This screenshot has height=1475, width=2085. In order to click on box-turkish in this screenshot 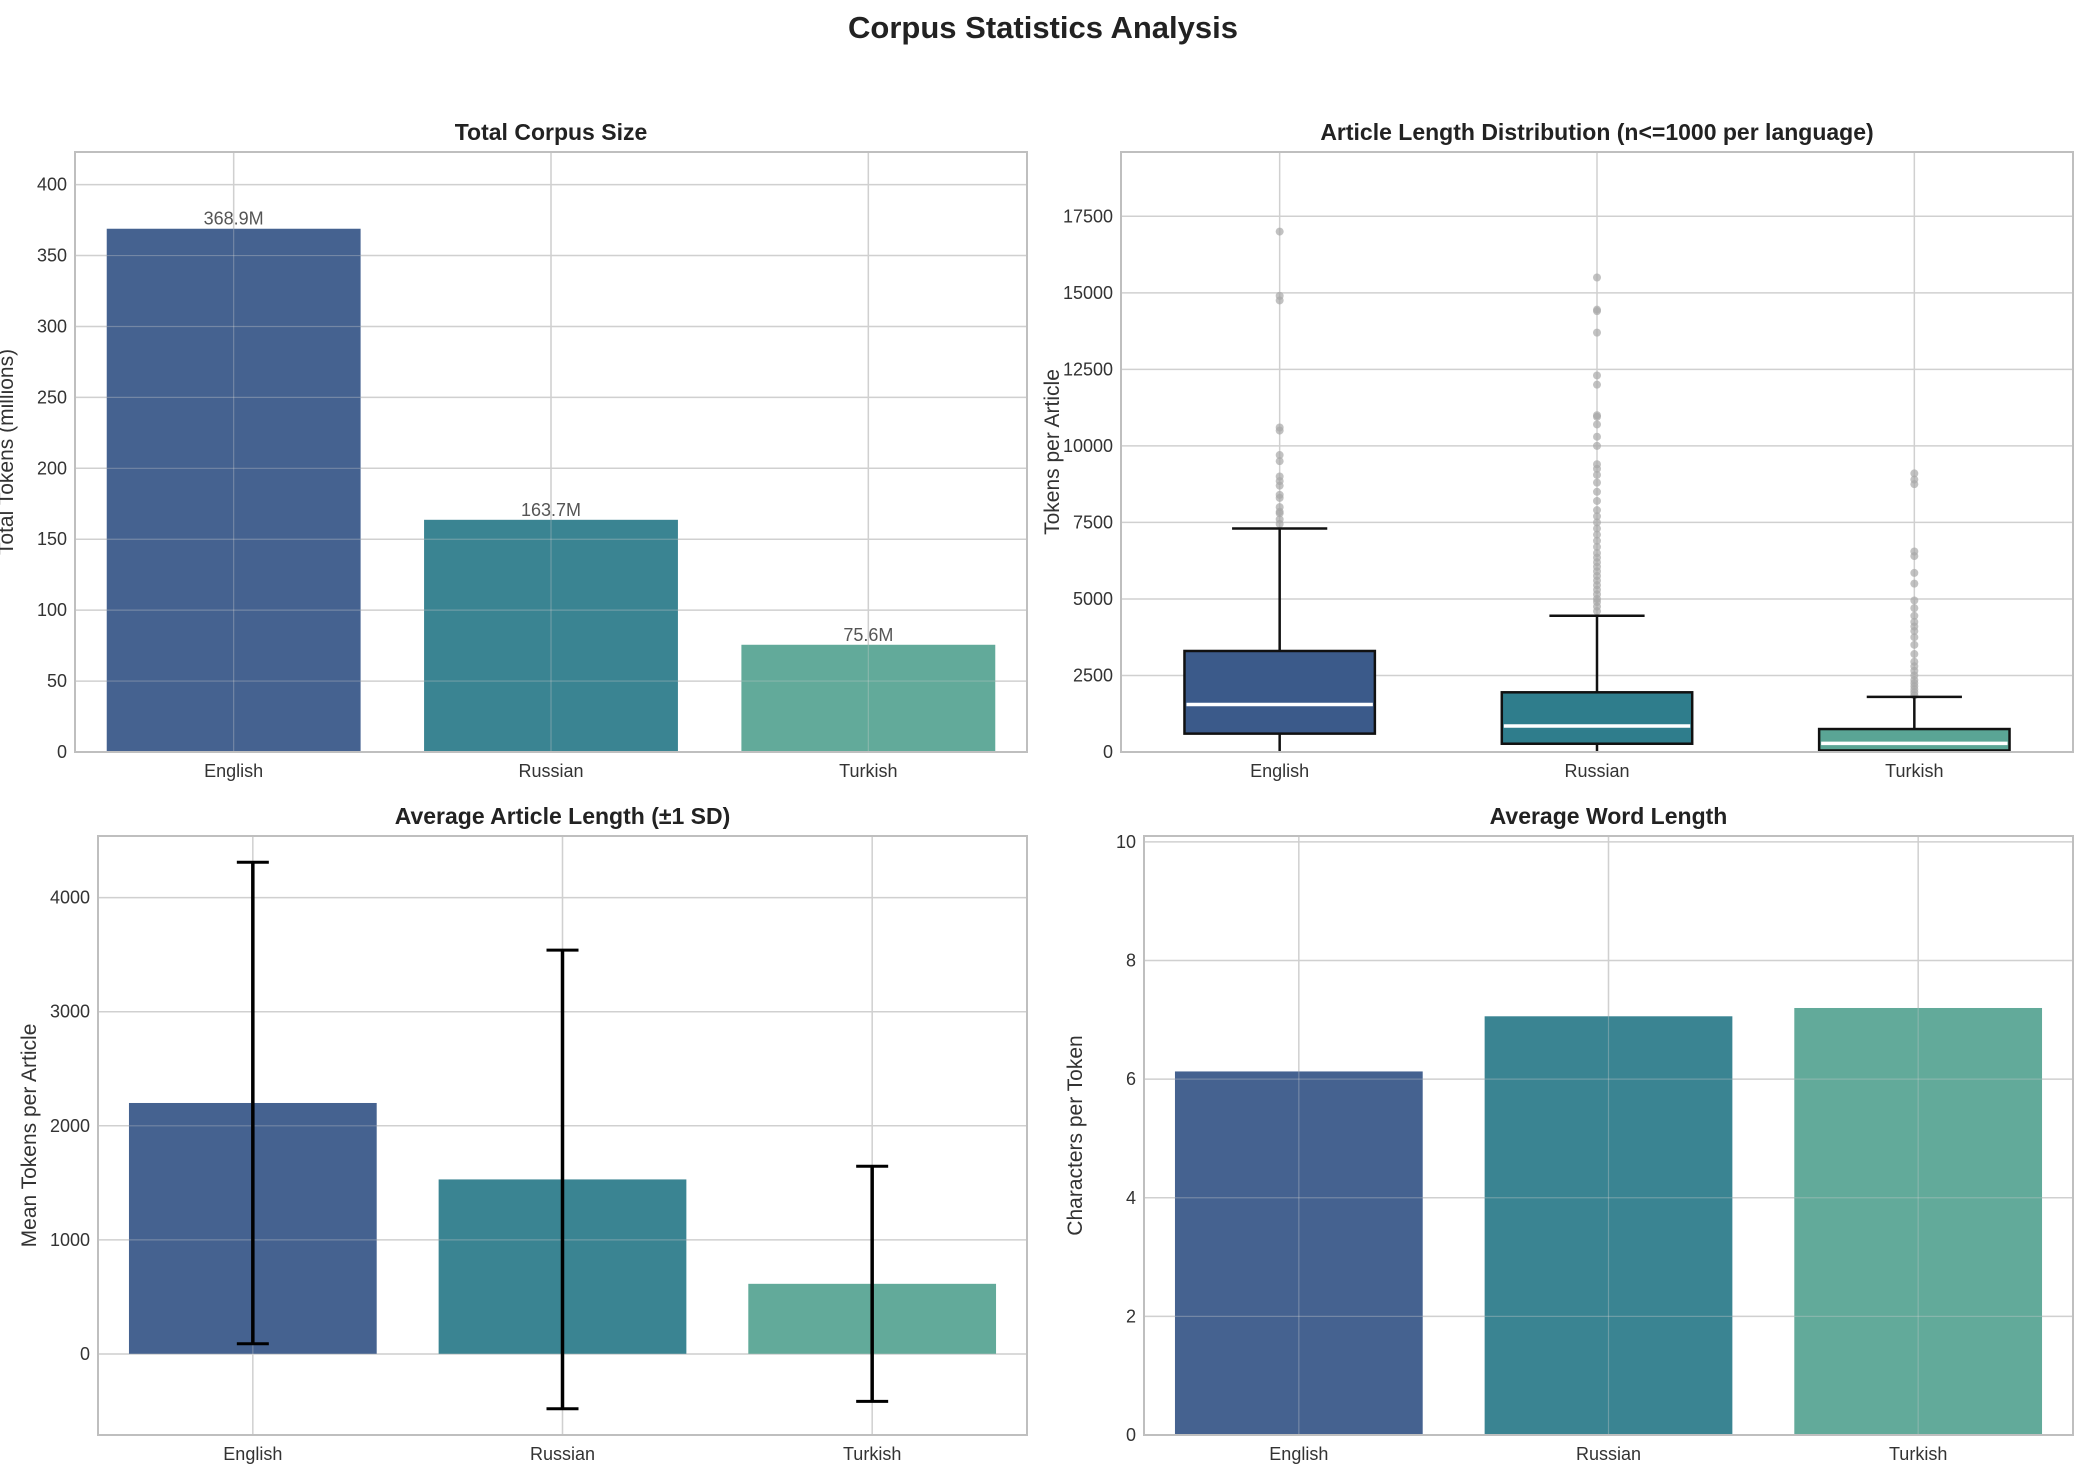, I will do `click(1914, 739)`.